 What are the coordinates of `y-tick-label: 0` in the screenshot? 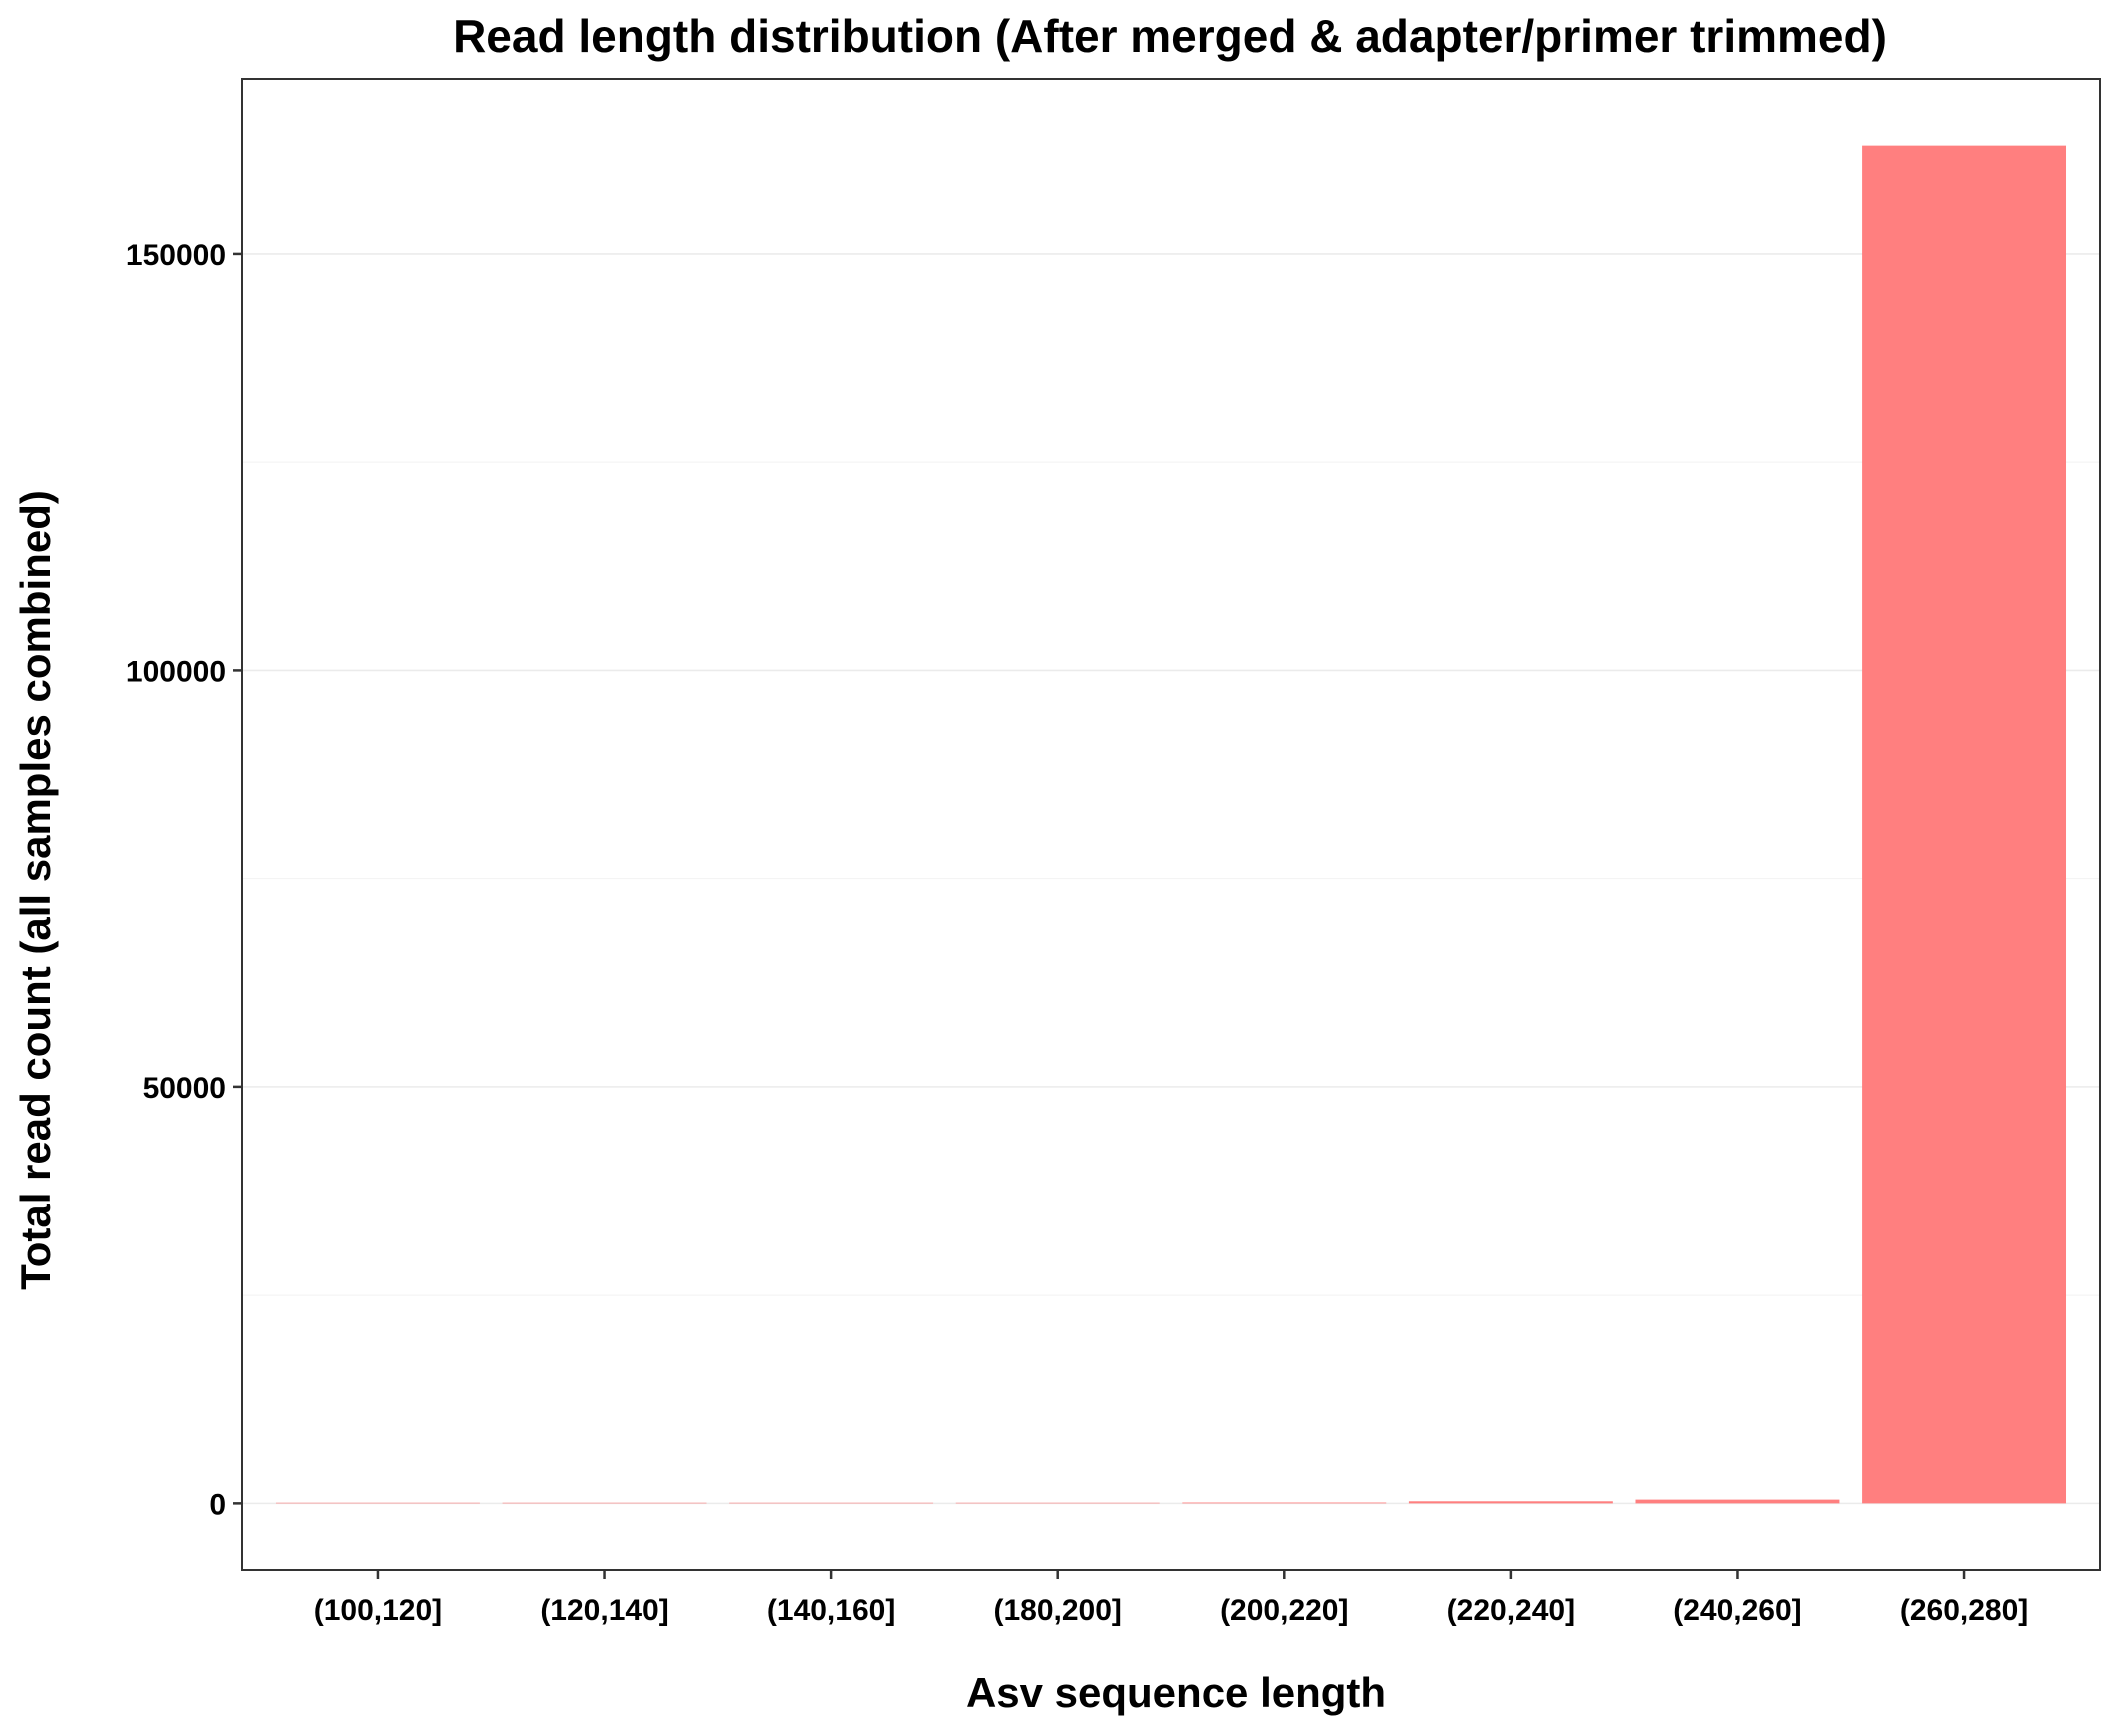 It's located at (217, 1504).